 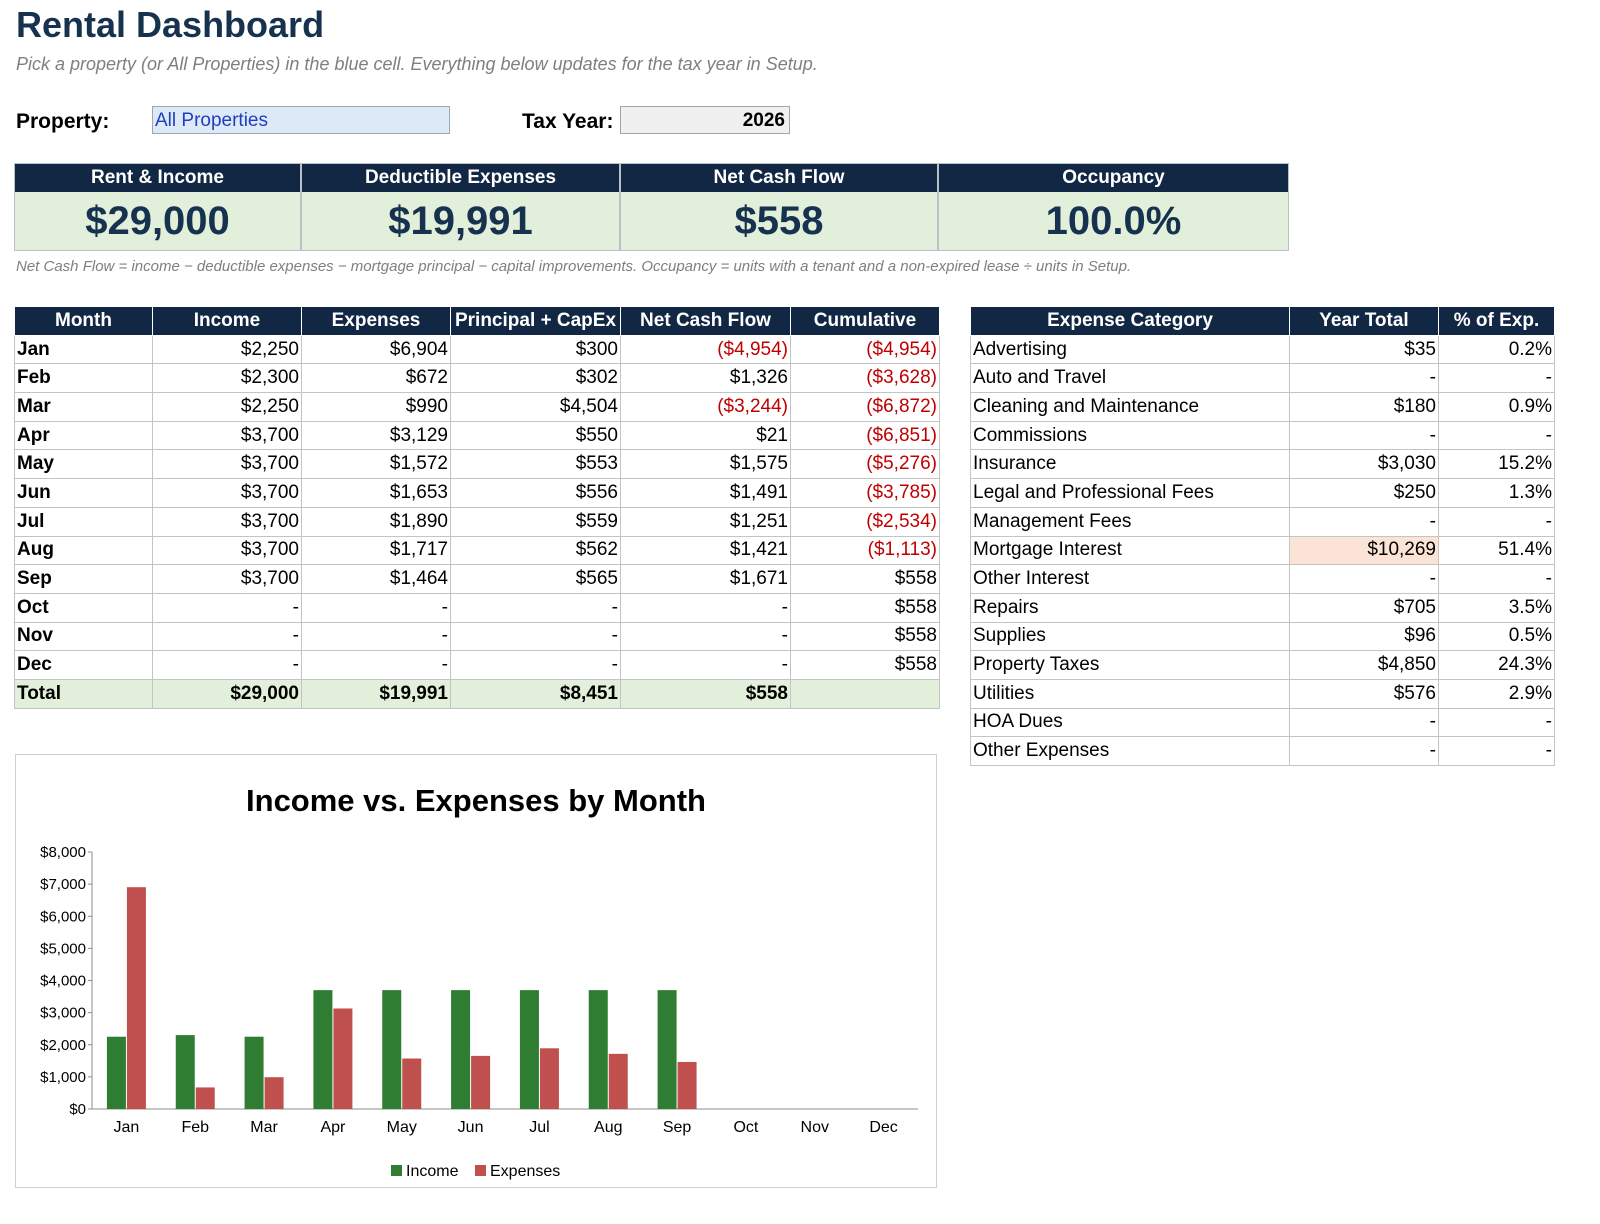 I want to click on value-cell: $553, so click(x=535, y=464).